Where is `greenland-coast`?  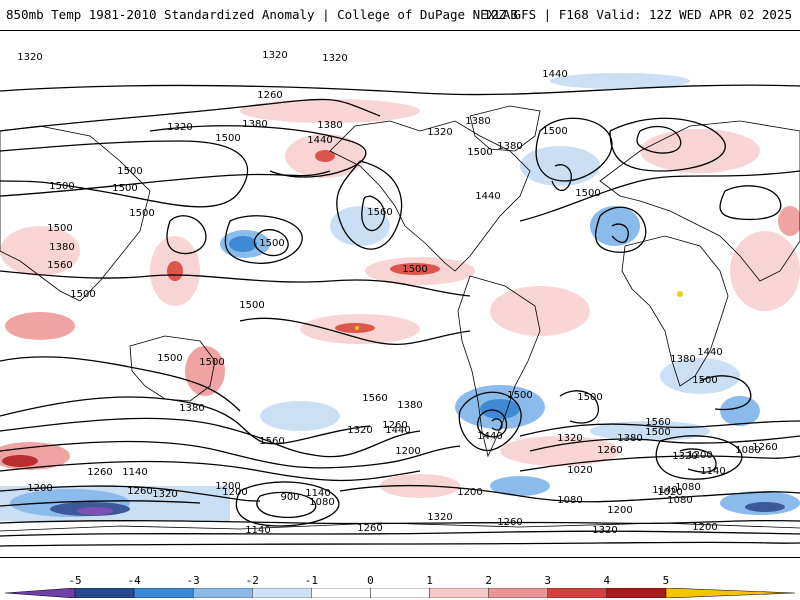 greenland-coast is located at coordinates (505, 128).